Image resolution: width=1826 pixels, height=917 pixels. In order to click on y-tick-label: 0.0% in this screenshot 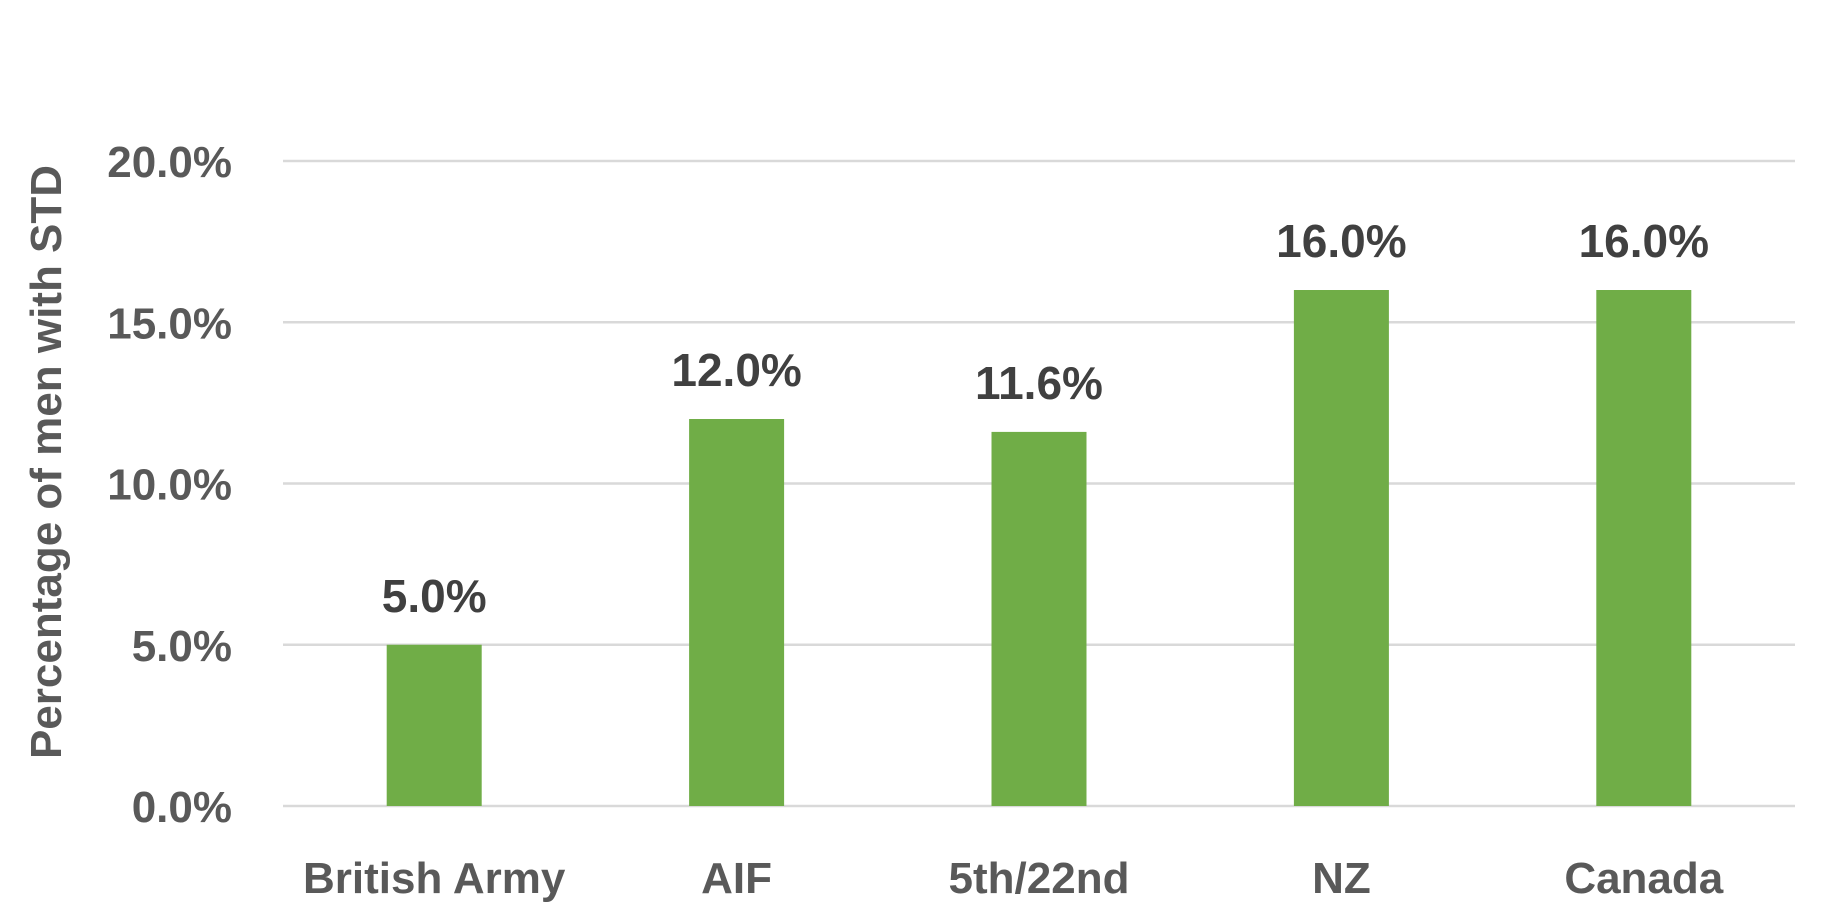, I will do `click(182, 807)`.